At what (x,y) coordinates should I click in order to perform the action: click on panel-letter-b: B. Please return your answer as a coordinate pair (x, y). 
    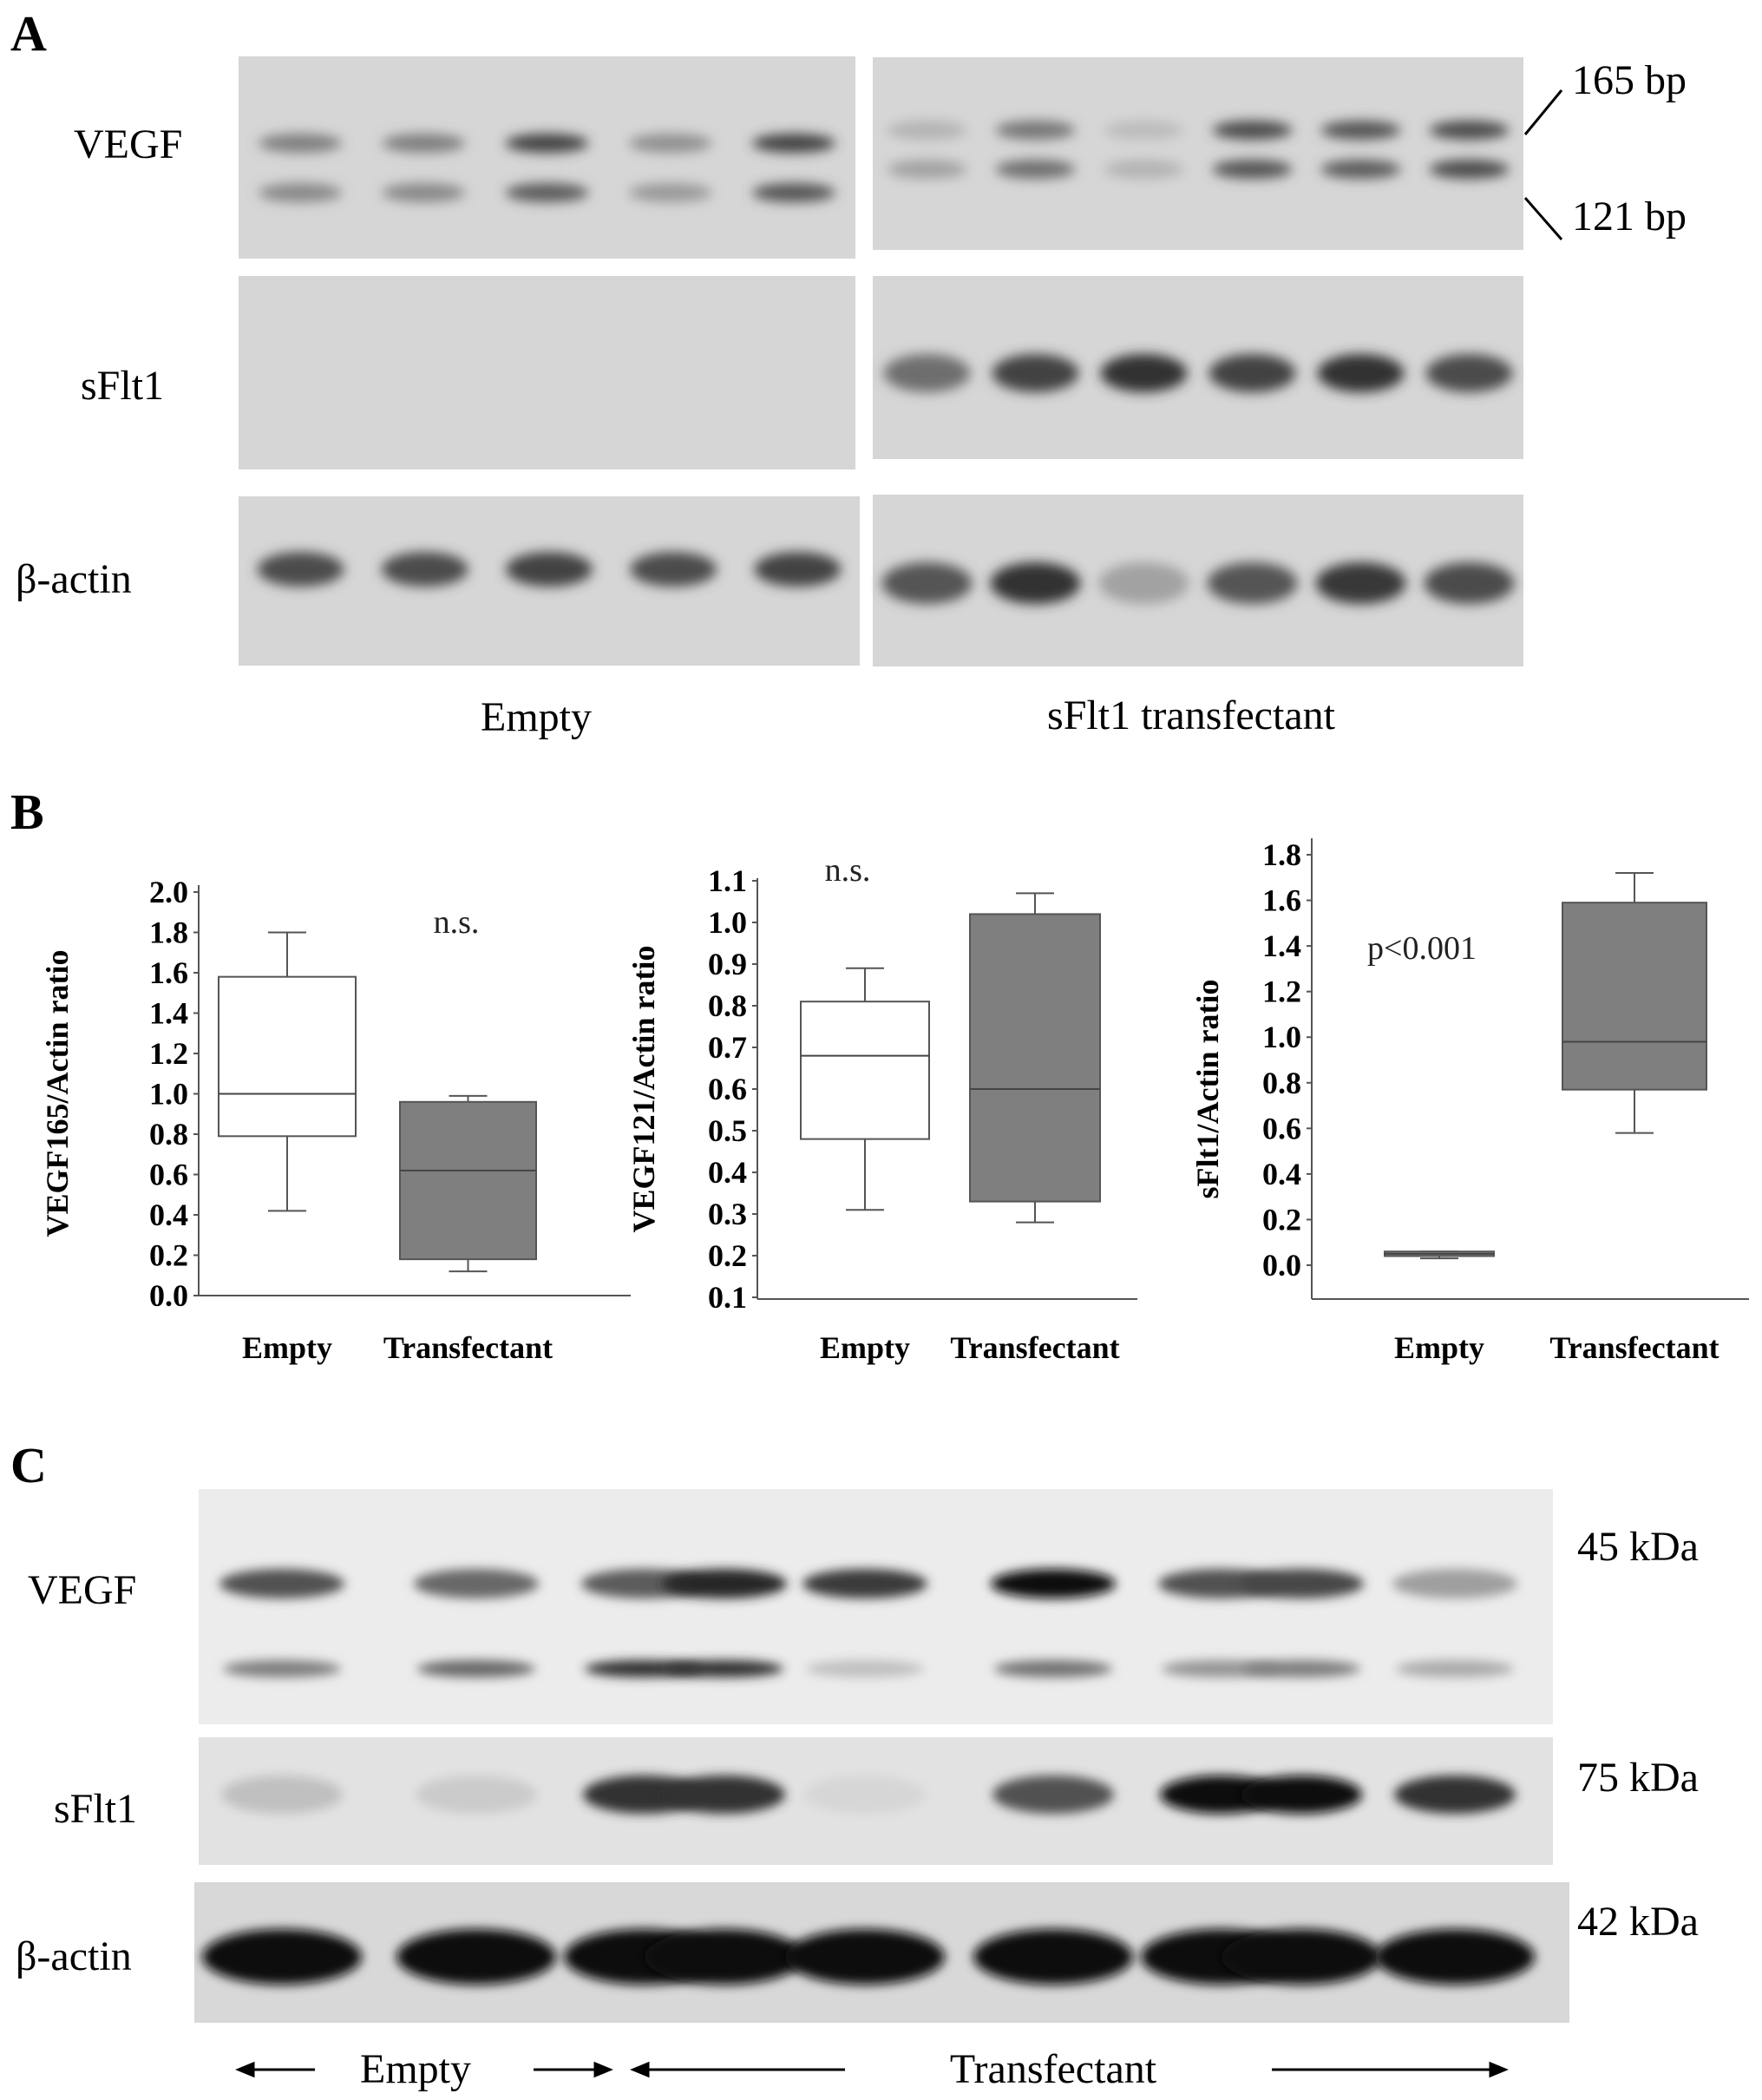
    Looking at the image, I should click on (27, 812).